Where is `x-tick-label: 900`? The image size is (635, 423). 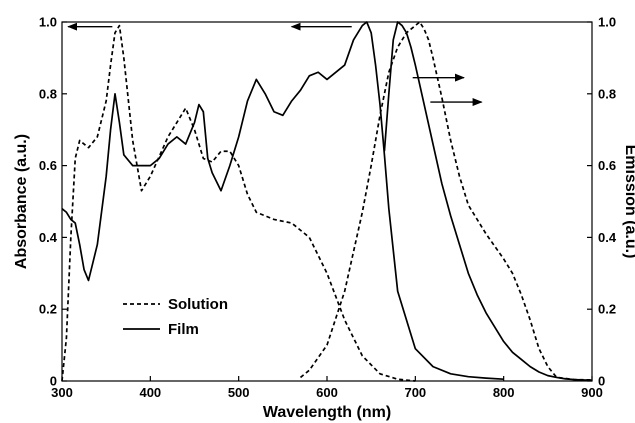
x-tick-label: 900 is located at coordinates (592, 392).